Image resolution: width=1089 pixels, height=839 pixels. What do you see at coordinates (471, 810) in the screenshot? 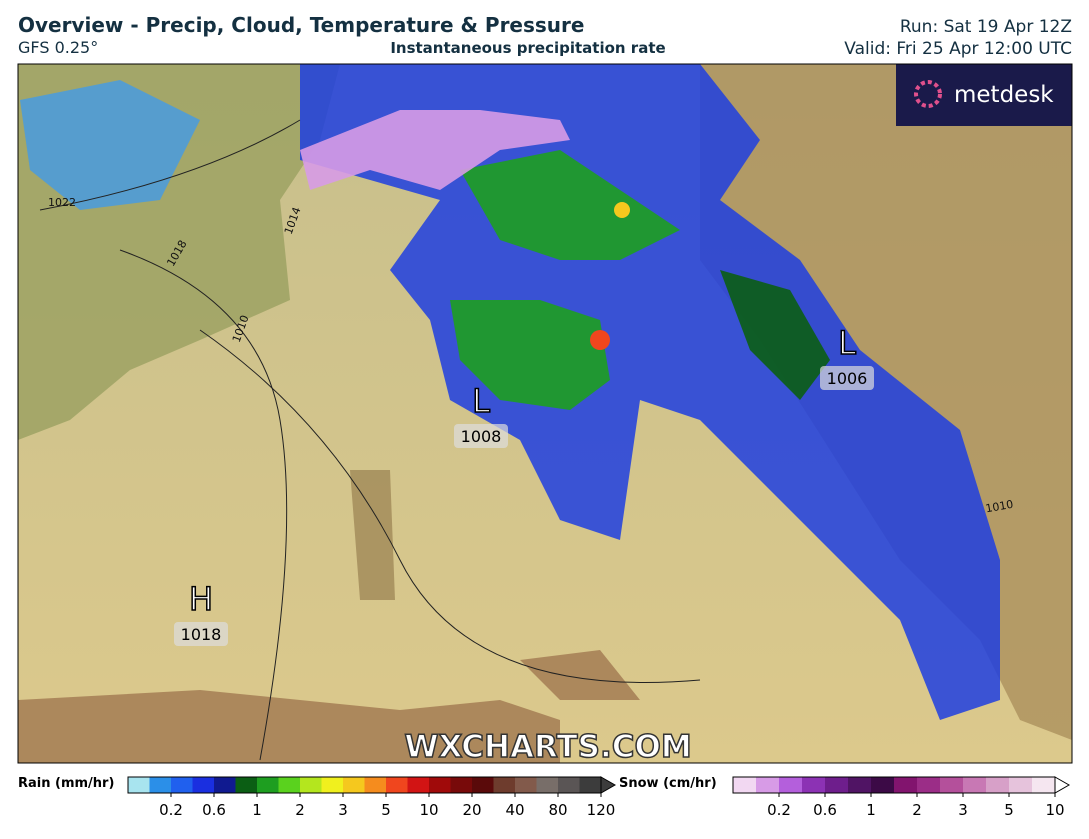
I see `rain-legend-tick-label: 20` at bounding box center [471, 810].